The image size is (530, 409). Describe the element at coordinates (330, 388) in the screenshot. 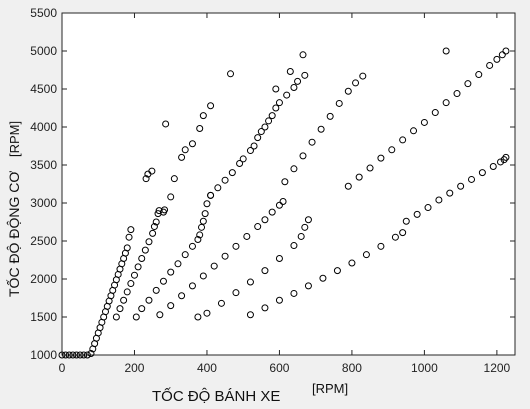

I see `x-axis-unit: [RPM]` at that location.